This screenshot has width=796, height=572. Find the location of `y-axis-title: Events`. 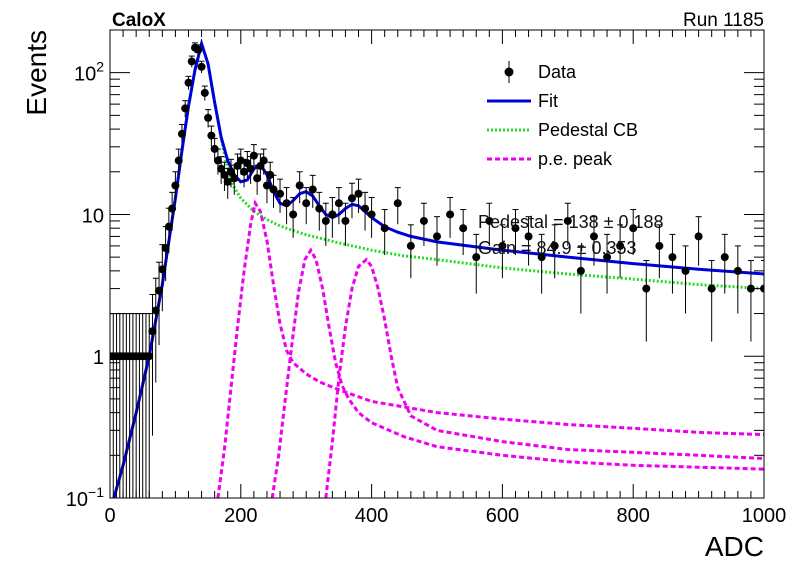

y-axis-title: Events is located at coordinates (36, 73).